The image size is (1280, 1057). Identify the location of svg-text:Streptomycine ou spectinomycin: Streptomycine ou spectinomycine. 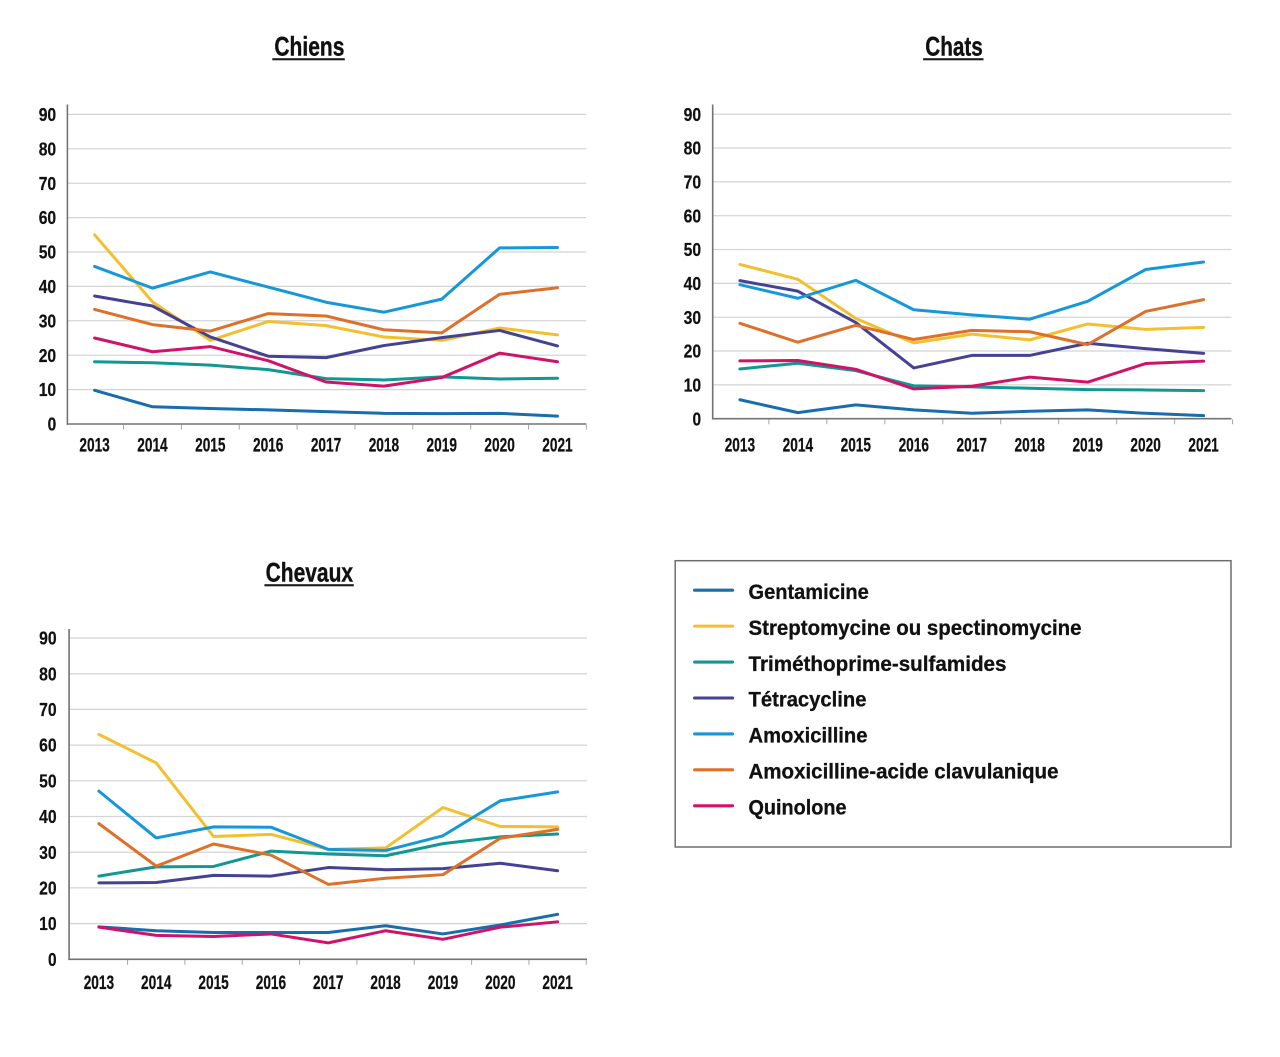
(915, 628).